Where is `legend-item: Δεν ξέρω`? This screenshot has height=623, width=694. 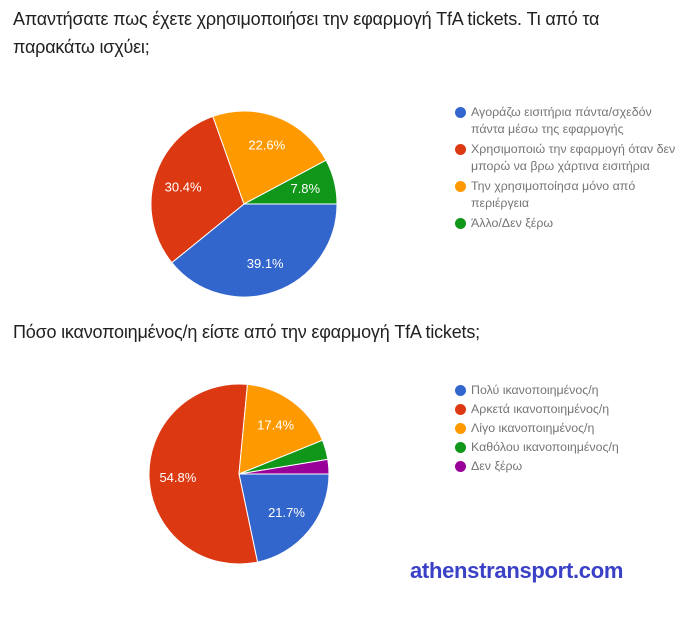
legend-item: Δεν ξέρω is located at coordinates (570, 466).